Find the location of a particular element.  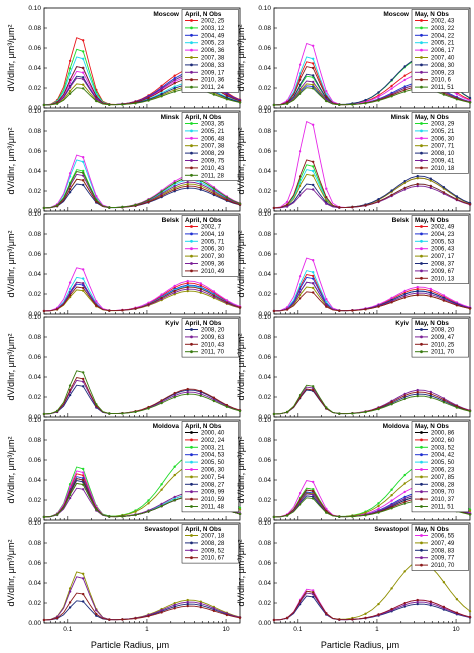

legend-entry: 2004, 19 is located at coordinates (213, 235).